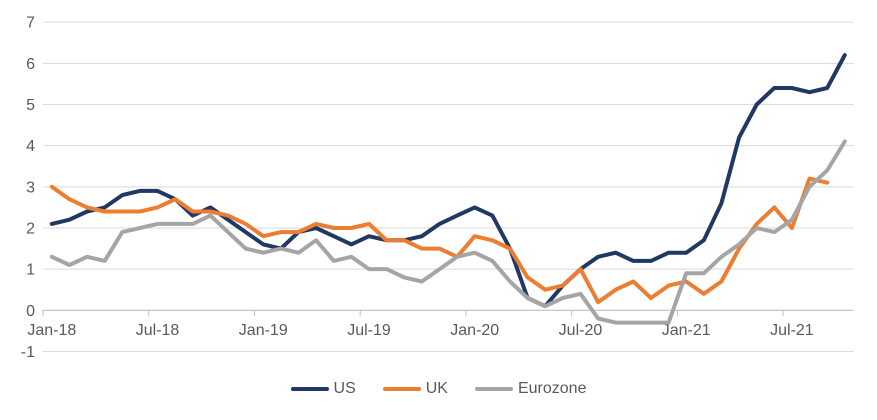  I want to click on x-tick-label: Jul-18, so click(158, 330).